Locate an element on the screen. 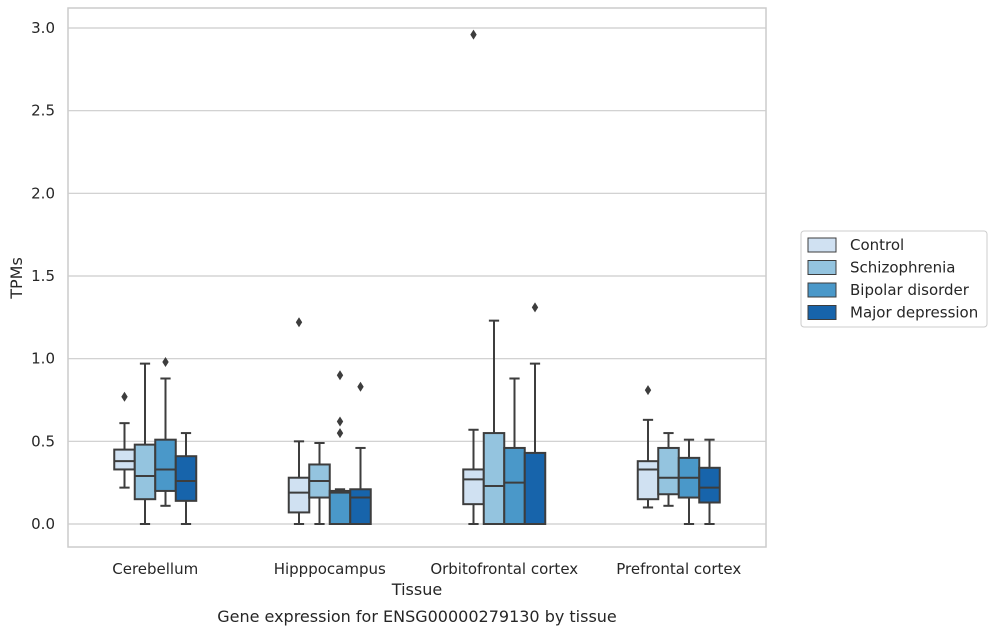 This screenshot has width=997, height=634. y-axis-label: TPMs is located at coordinates (16, 278).